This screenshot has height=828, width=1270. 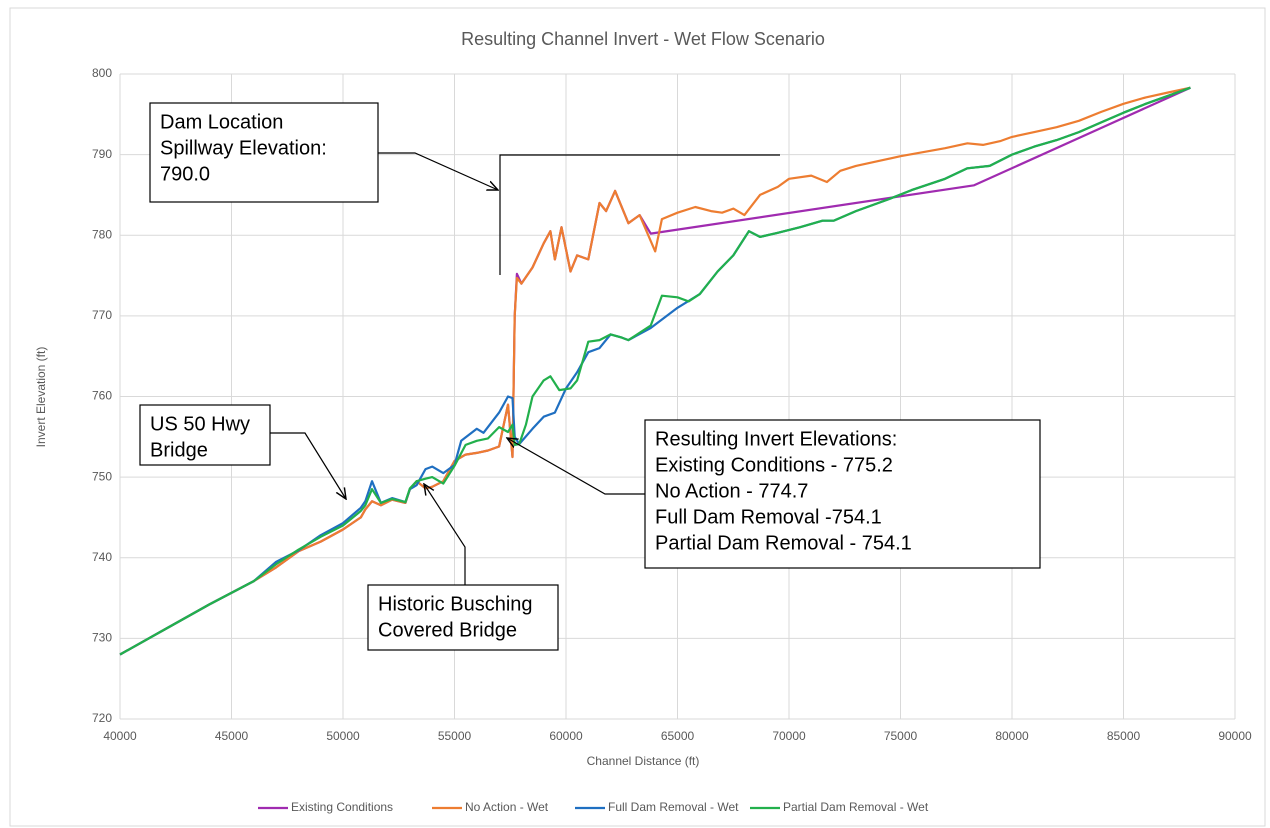 What do you see at coordinates (566, 736) in the screenshot?
I see `x-tick-label: 60000` at bounding box center [566, 736].